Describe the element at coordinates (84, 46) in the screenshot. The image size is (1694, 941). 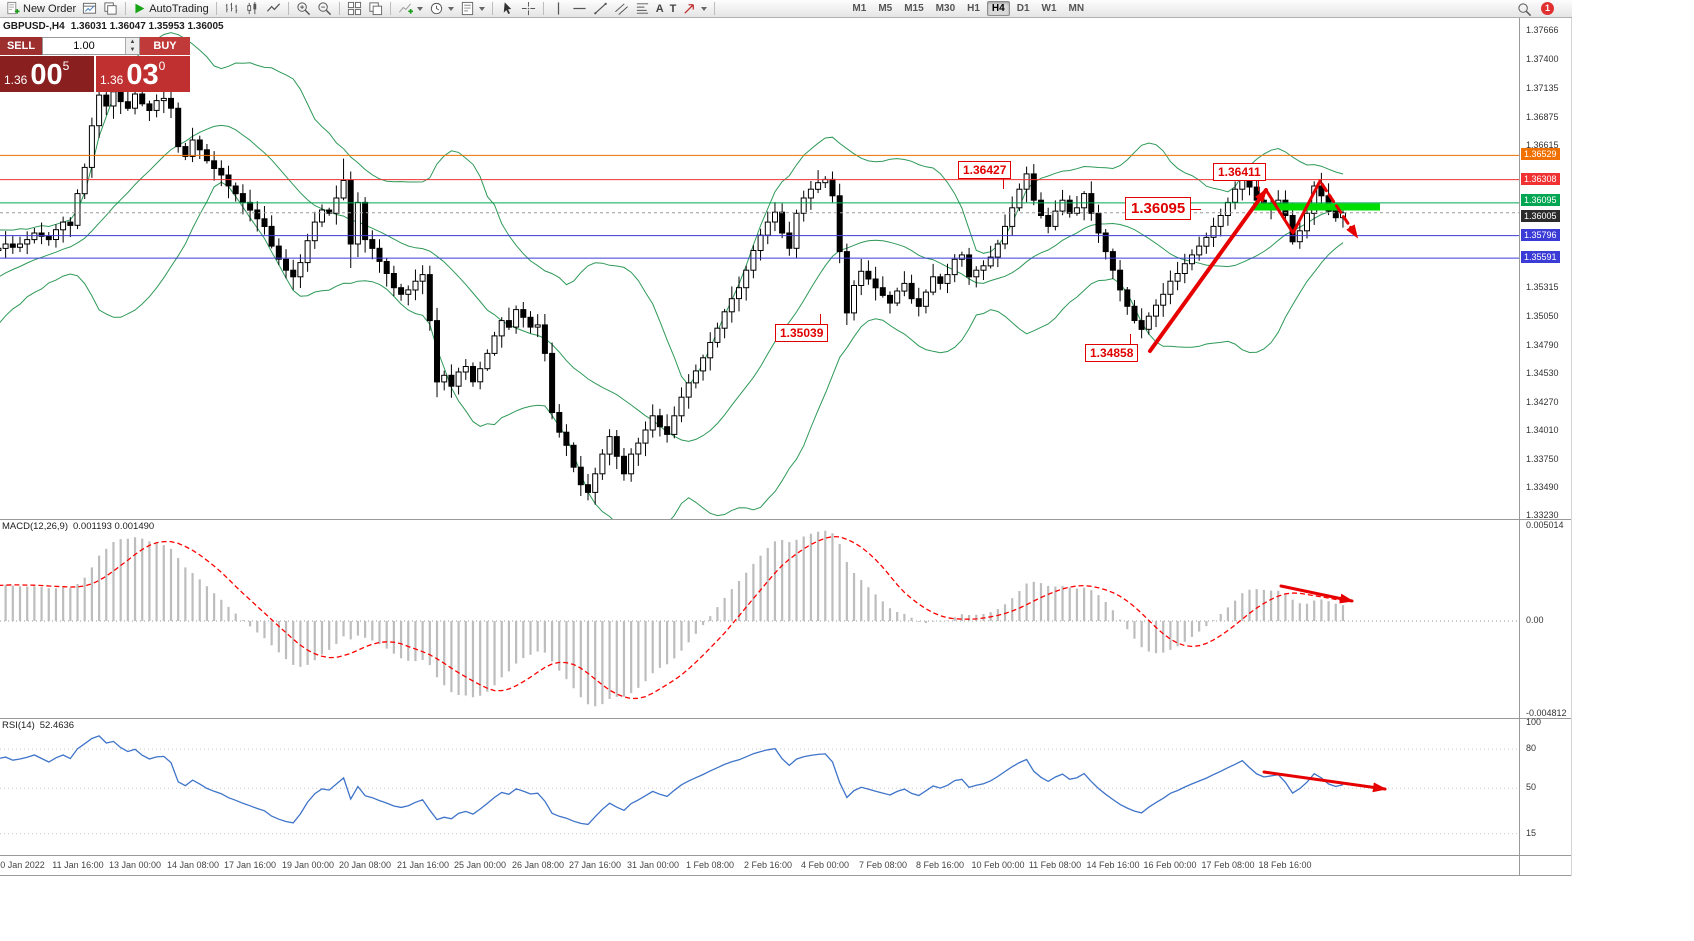
I see `volume-input` at that location.